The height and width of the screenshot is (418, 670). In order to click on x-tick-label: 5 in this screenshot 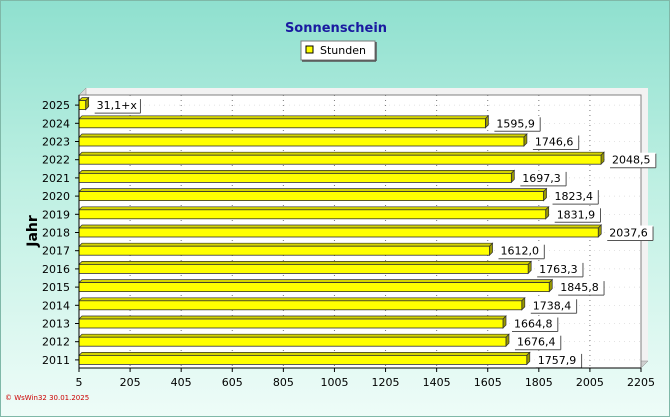, I will do `click(79, 382)`.